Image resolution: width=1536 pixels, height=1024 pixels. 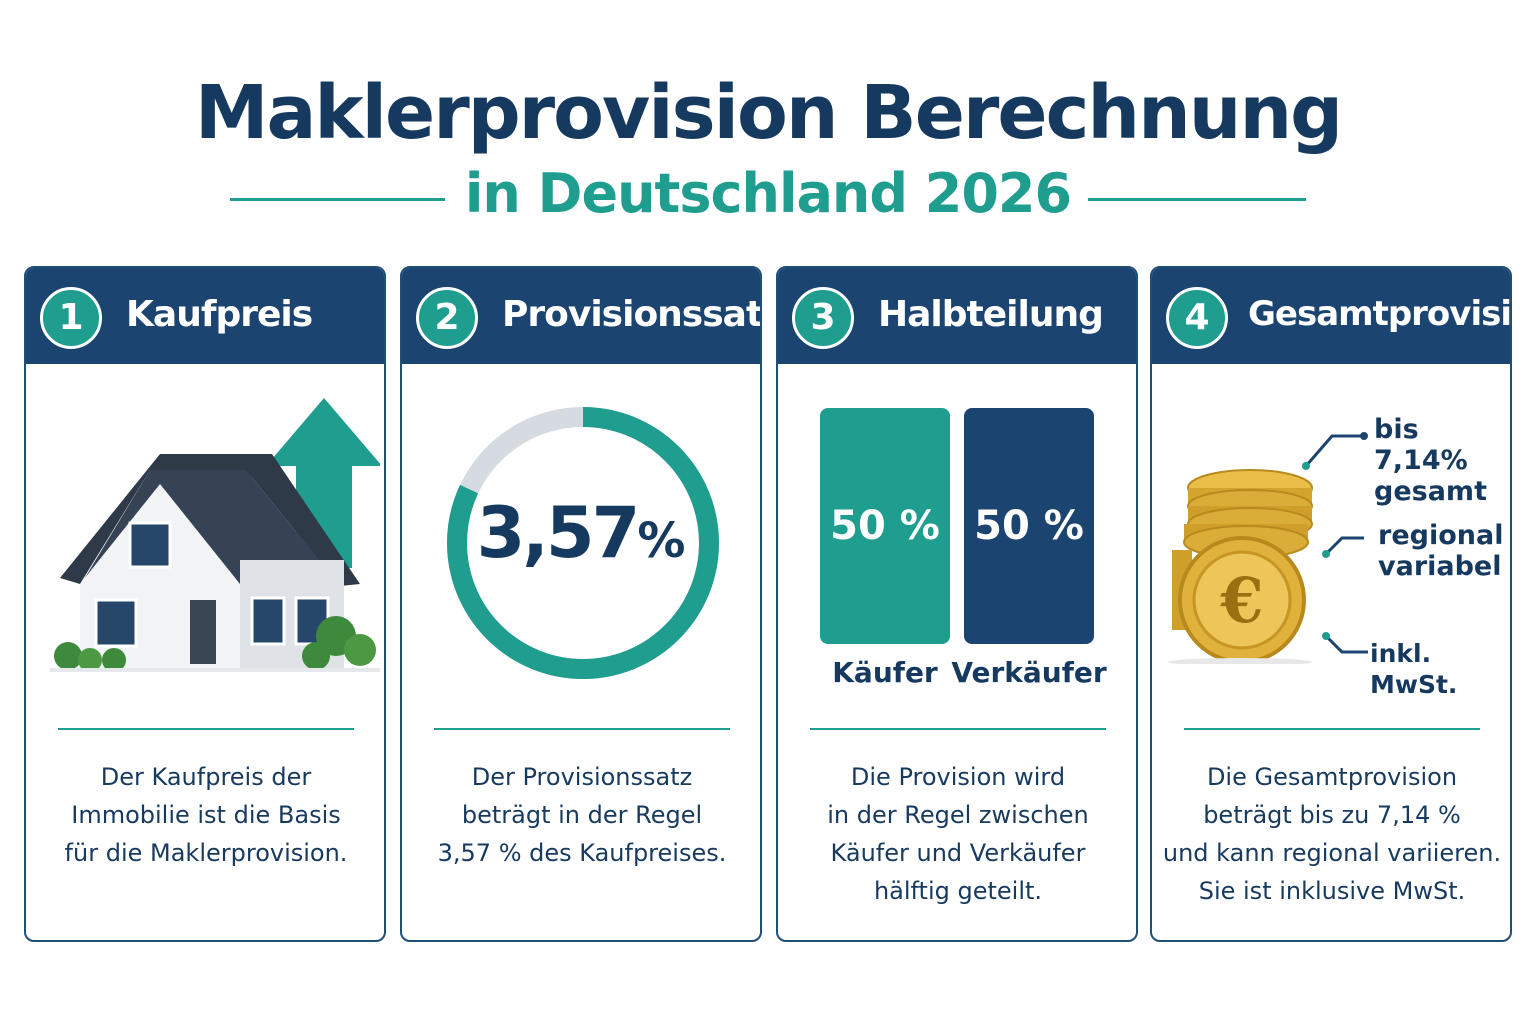 I want to click on subtitle-row: in Deutschland 2026, so click(x=768, y=197).